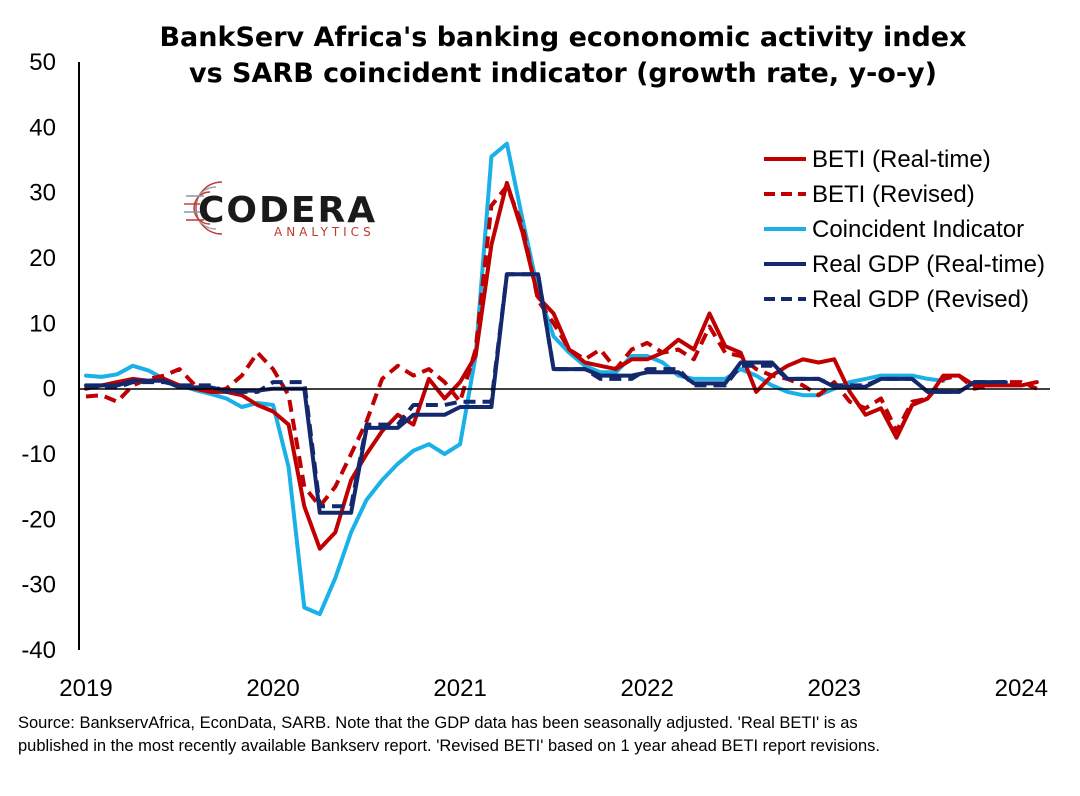  I want to click on x-tick-labels: 2019 2020 2021 2022 2023 2024, so click(553, 688).